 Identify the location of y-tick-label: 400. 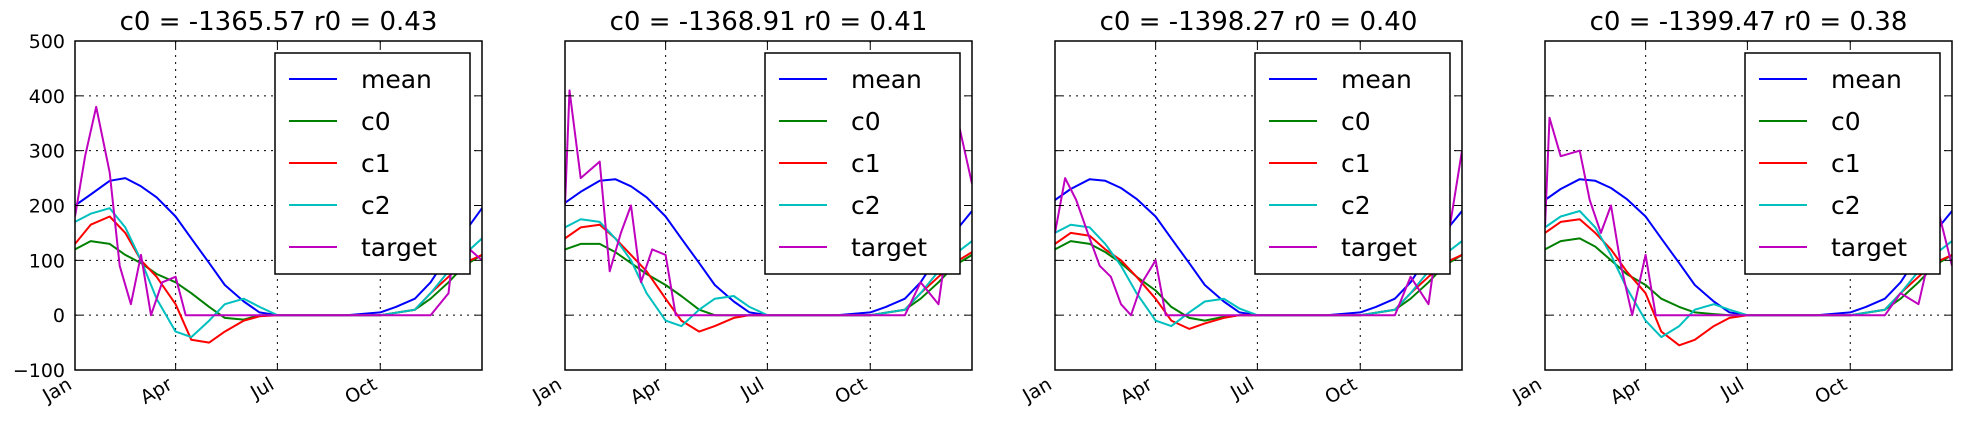
(47, 97).